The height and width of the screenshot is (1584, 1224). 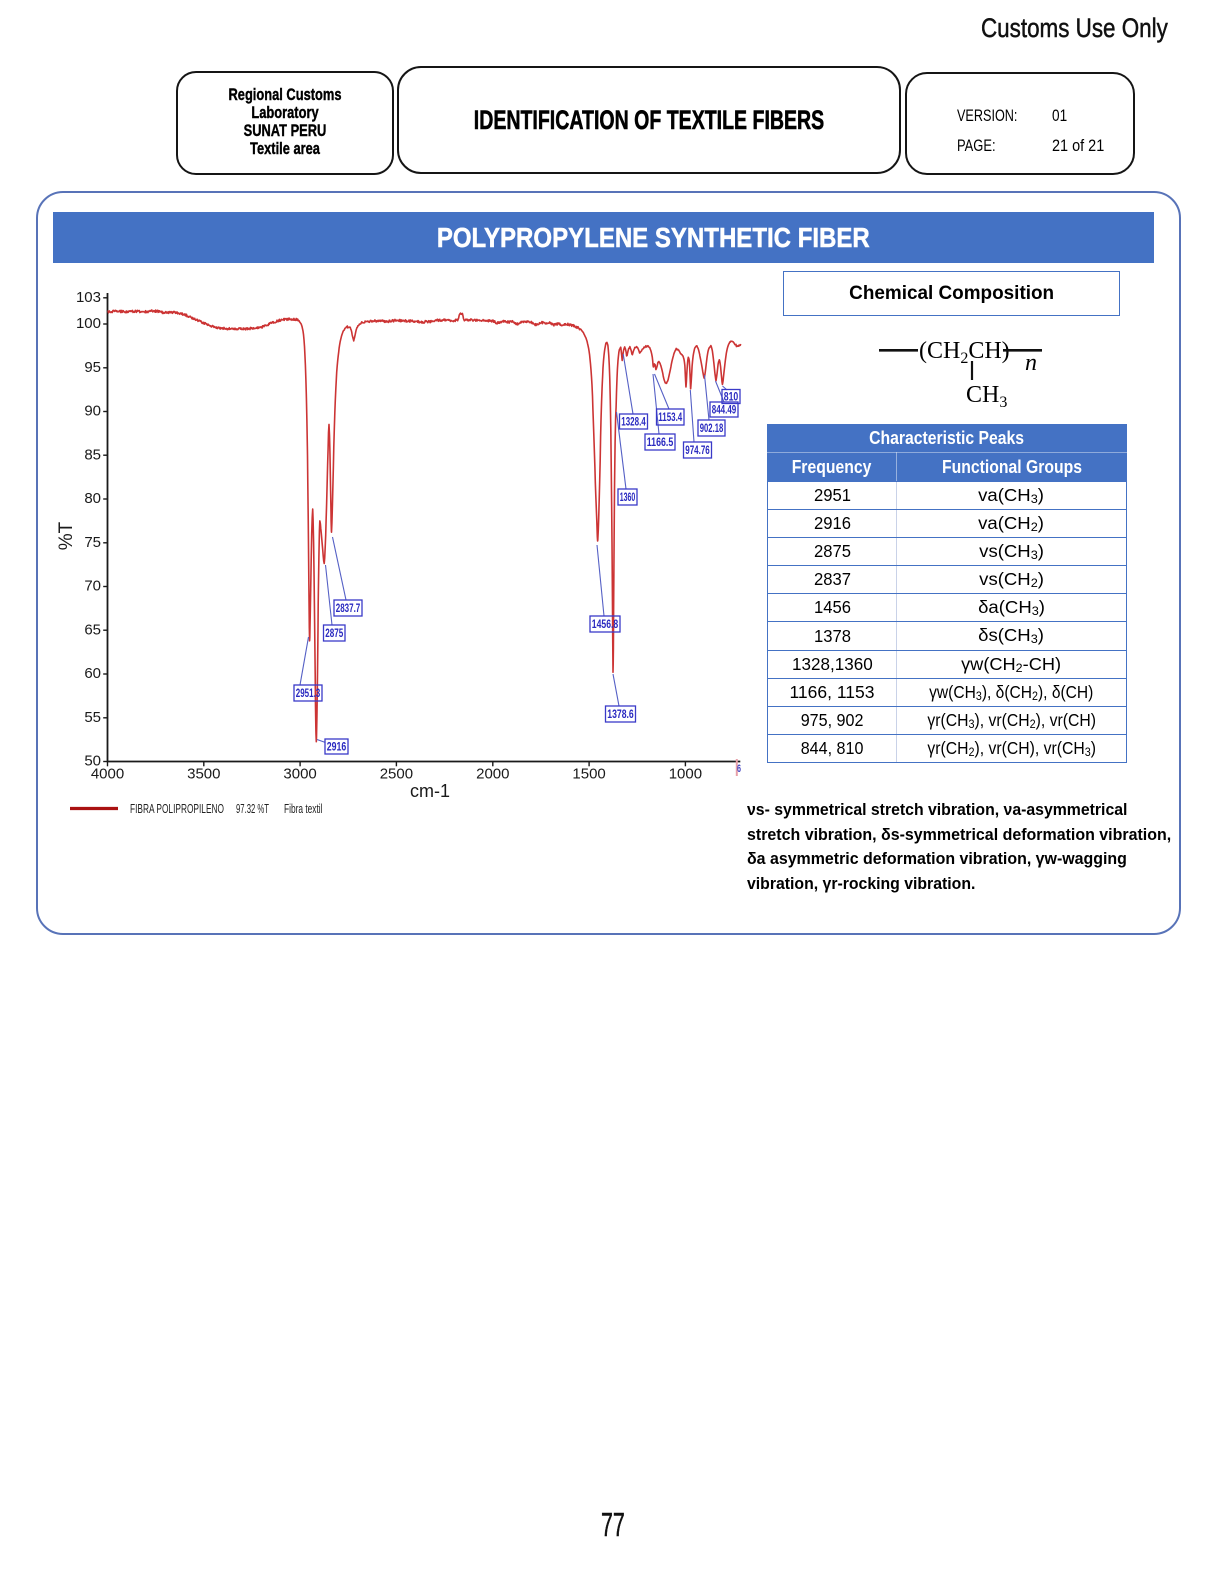 What do you see at coordinates (588, 774) in the screenshot?
I see `svg-text: 1500` at bounding box center [588, 774].